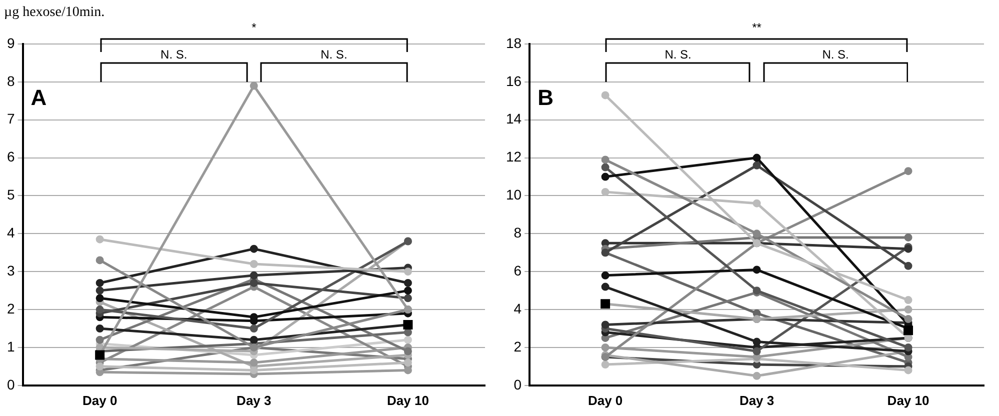 The image size is (999, 416). What do you see at coordinates (514, 42) in the screenshot?
I see `y-tick-label: 18` at bounding box center [514, 42].